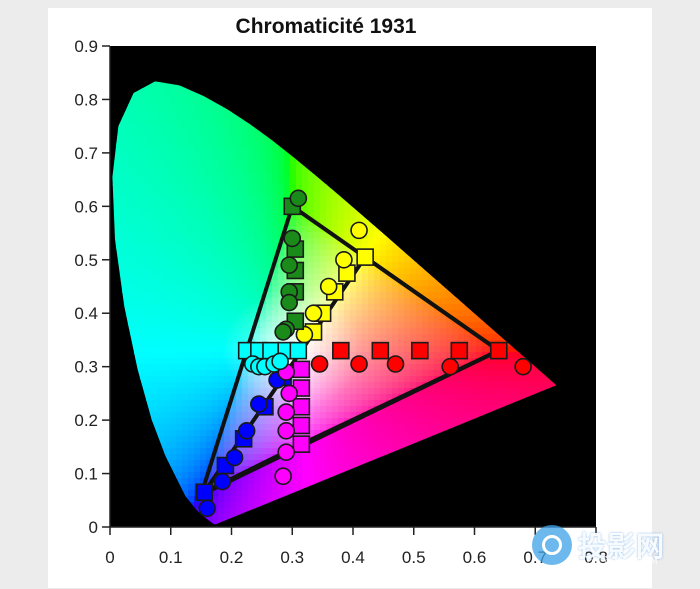  What do you see at coordinates (326, 26) in the screenshot?
I see `chart-title: Chromaticité 1931` at bounding box center [326, 26].